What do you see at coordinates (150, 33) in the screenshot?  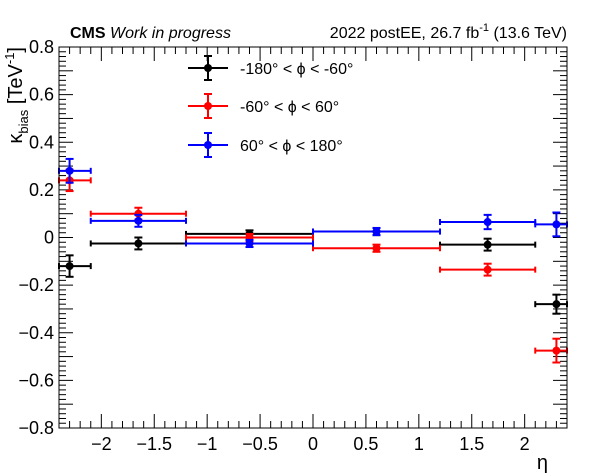 I see `cms-label: CMS Work in progress` at bounding box center [150, 33].